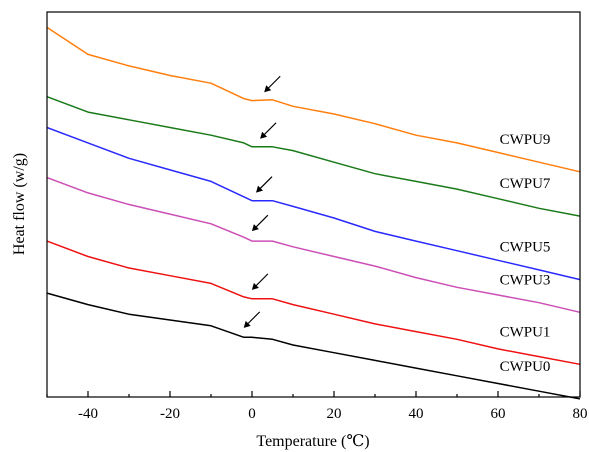 The image size is (589, 452). Describe the element at coordinates (498, 414) in the screenshot. I see `x-tick-label: 60` at that location.